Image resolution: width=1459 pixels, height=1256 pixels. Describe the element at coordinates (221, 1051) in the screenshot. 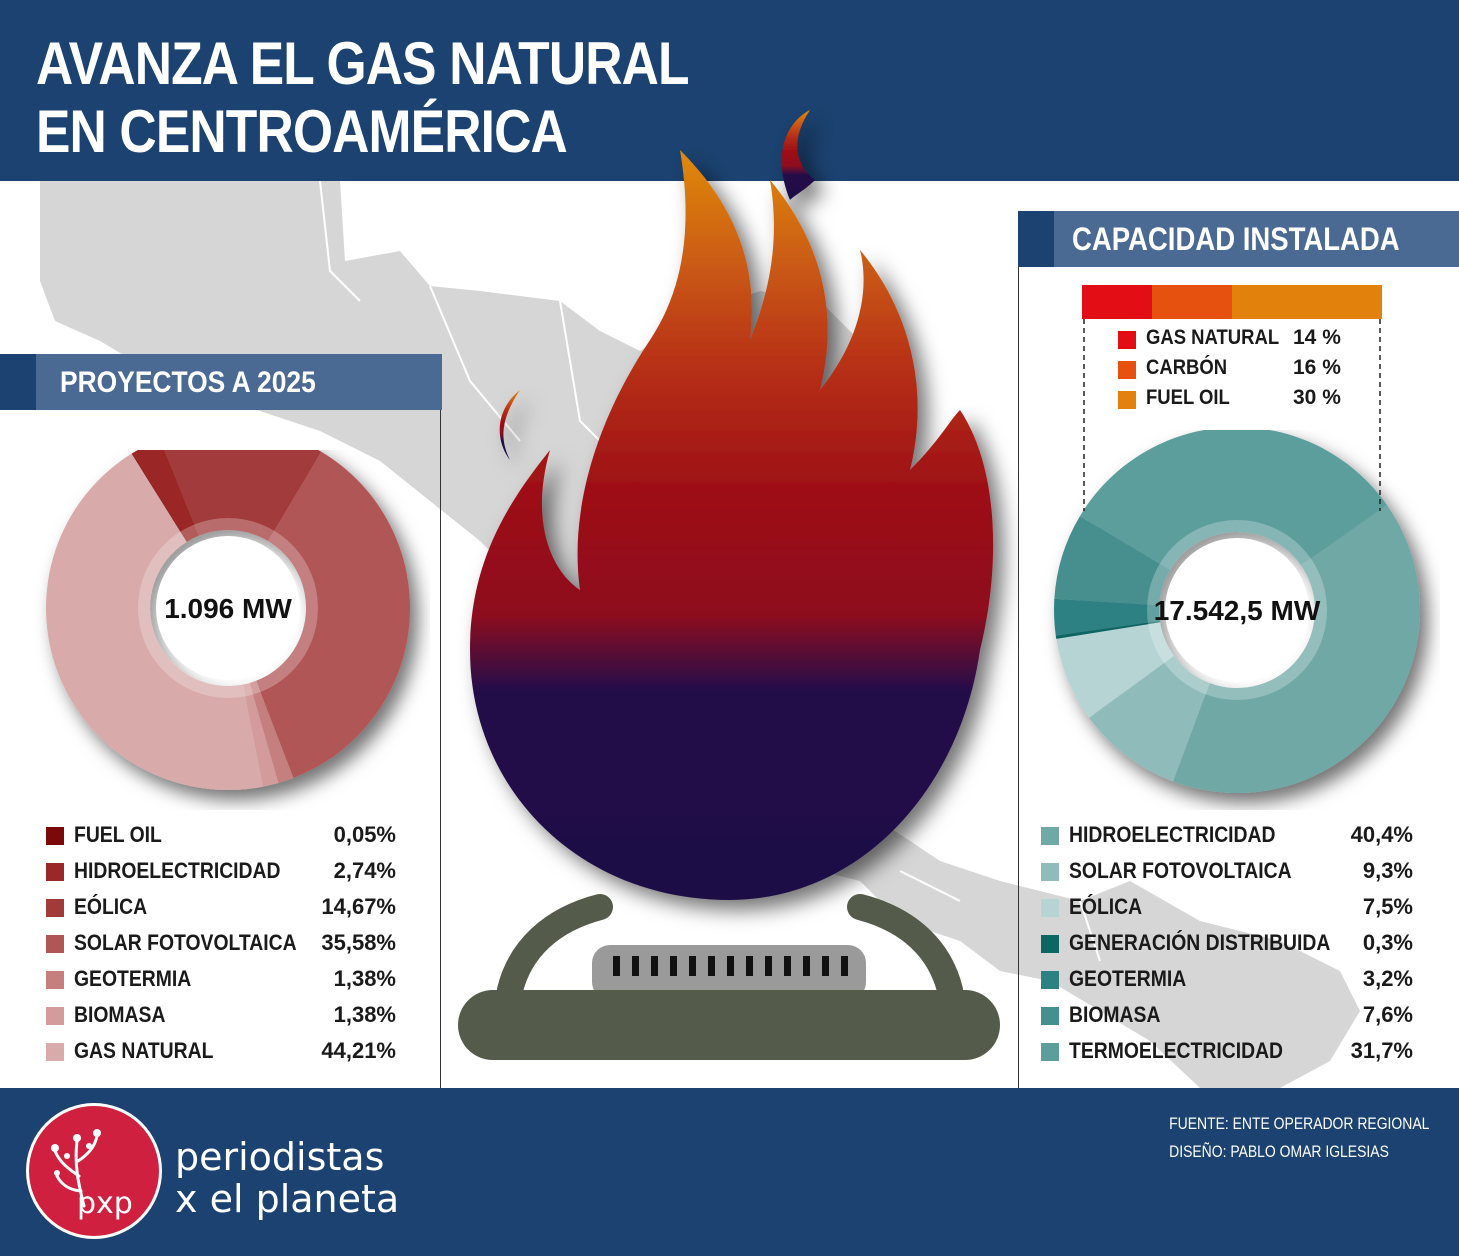

I see `left-legend-item: GAS NATURAL 44,21%` at that location.